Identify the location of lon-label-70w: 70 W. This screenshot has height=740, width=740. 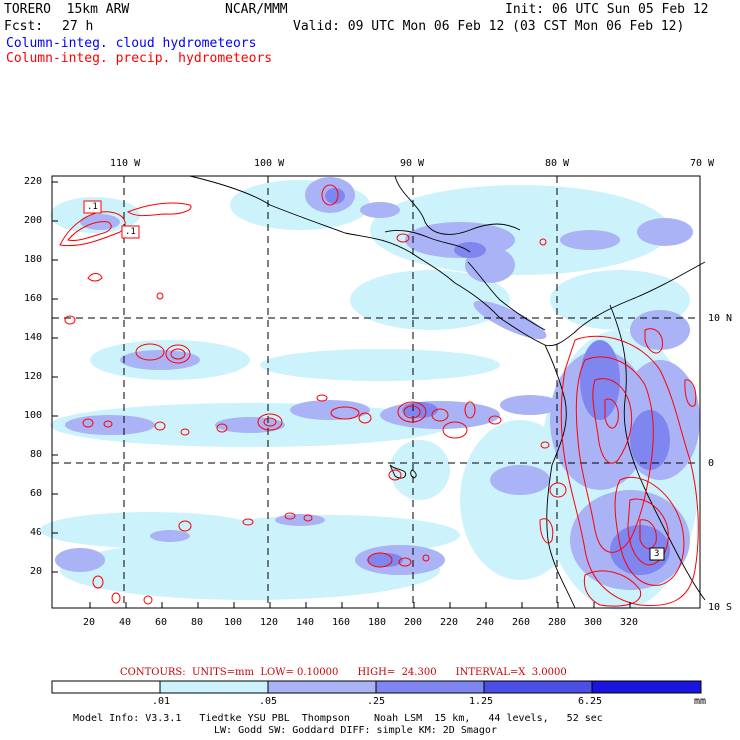
(702, 163).